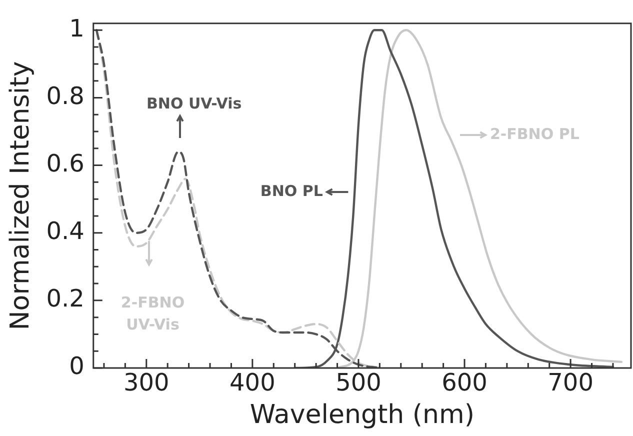 The height and width of the screenshot is (436, 633). I want to click on x-axis-title: Wavelength (nm), so click(362, 415).